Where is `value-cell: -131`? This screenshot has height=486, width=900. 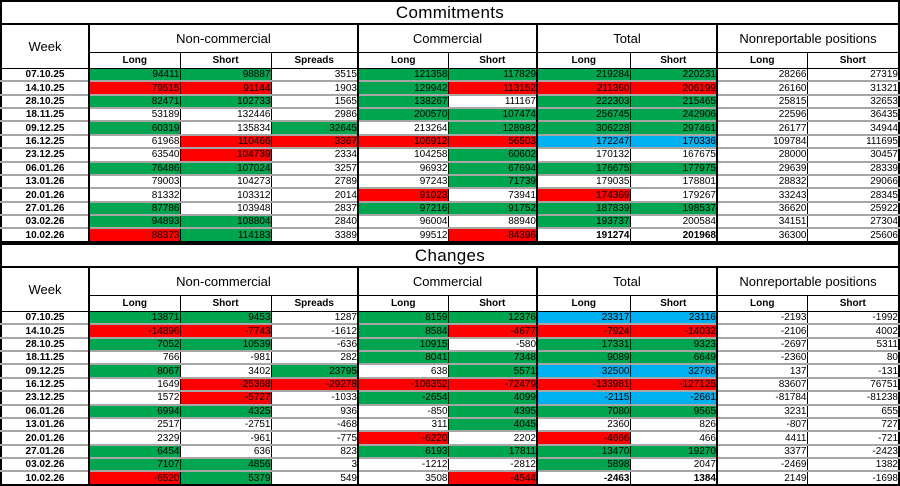 value-cell: -131 is located at coordinates (853, 370).